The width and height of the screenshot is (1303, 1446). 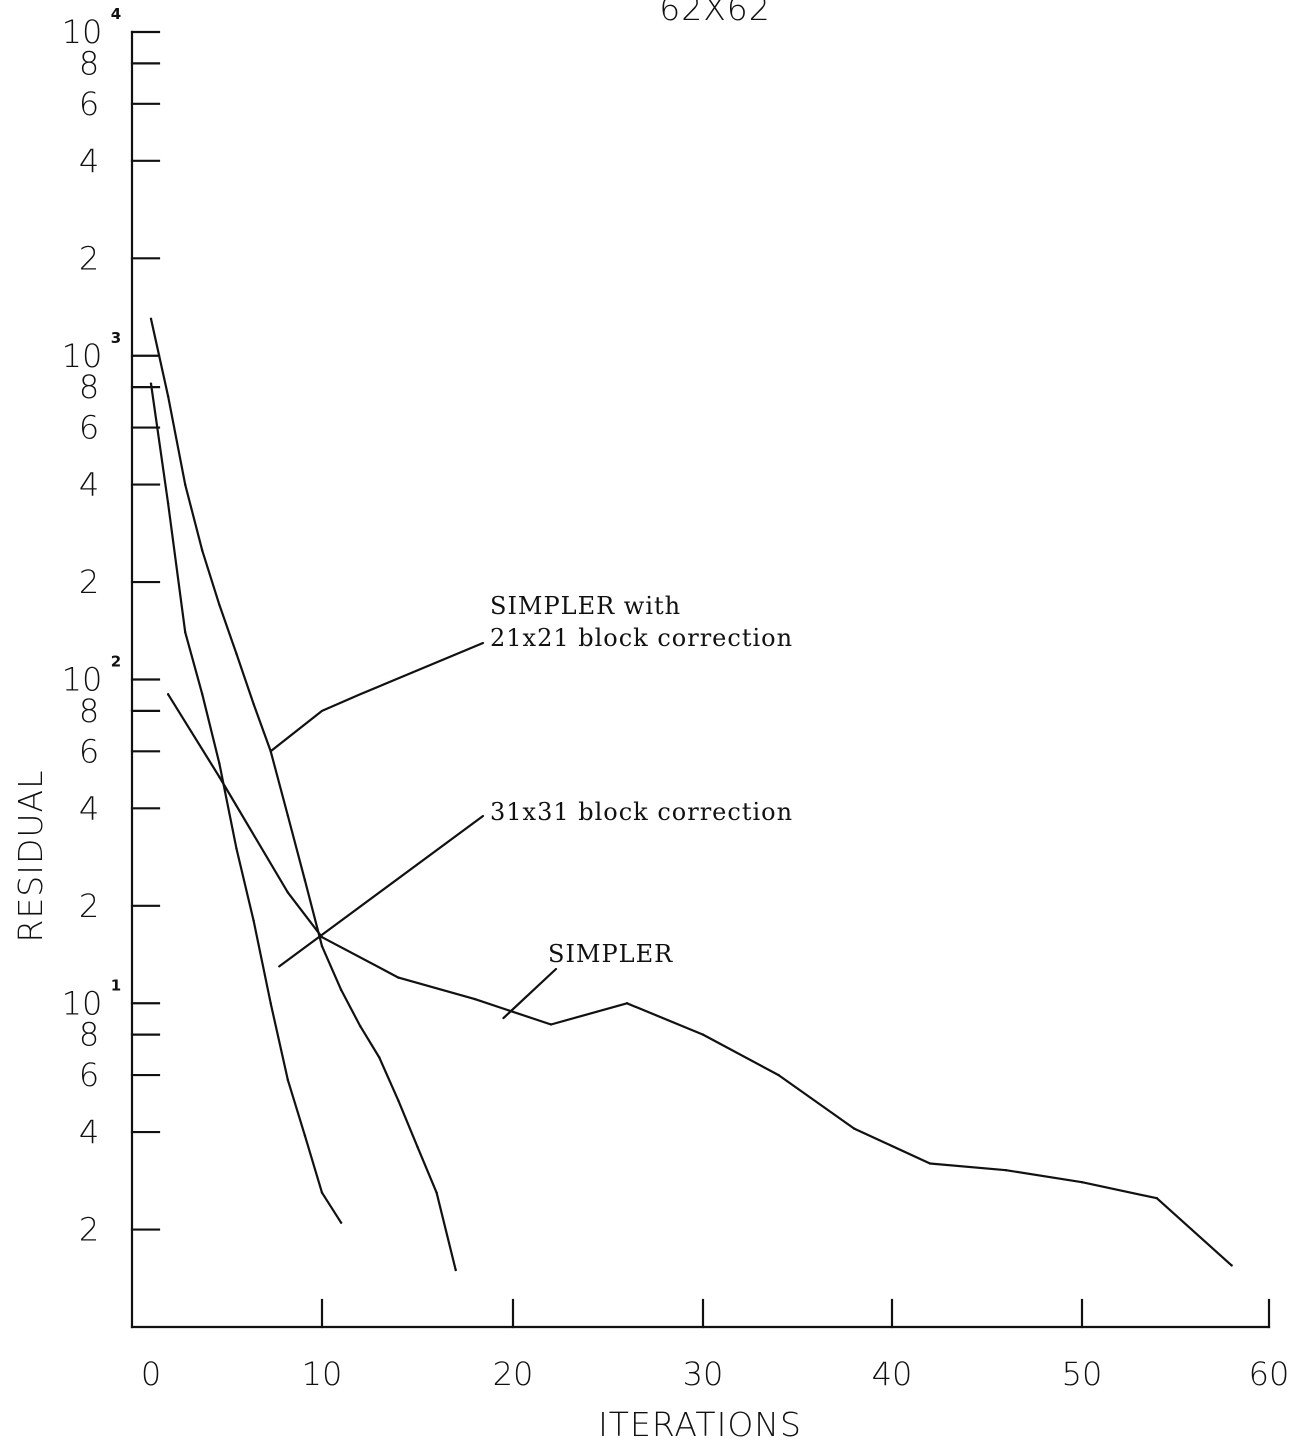 What do you see at coordinates (322, 1374) in the screenshot?
I see `x-tick-label: 10` at bounding box center [322, 1374].